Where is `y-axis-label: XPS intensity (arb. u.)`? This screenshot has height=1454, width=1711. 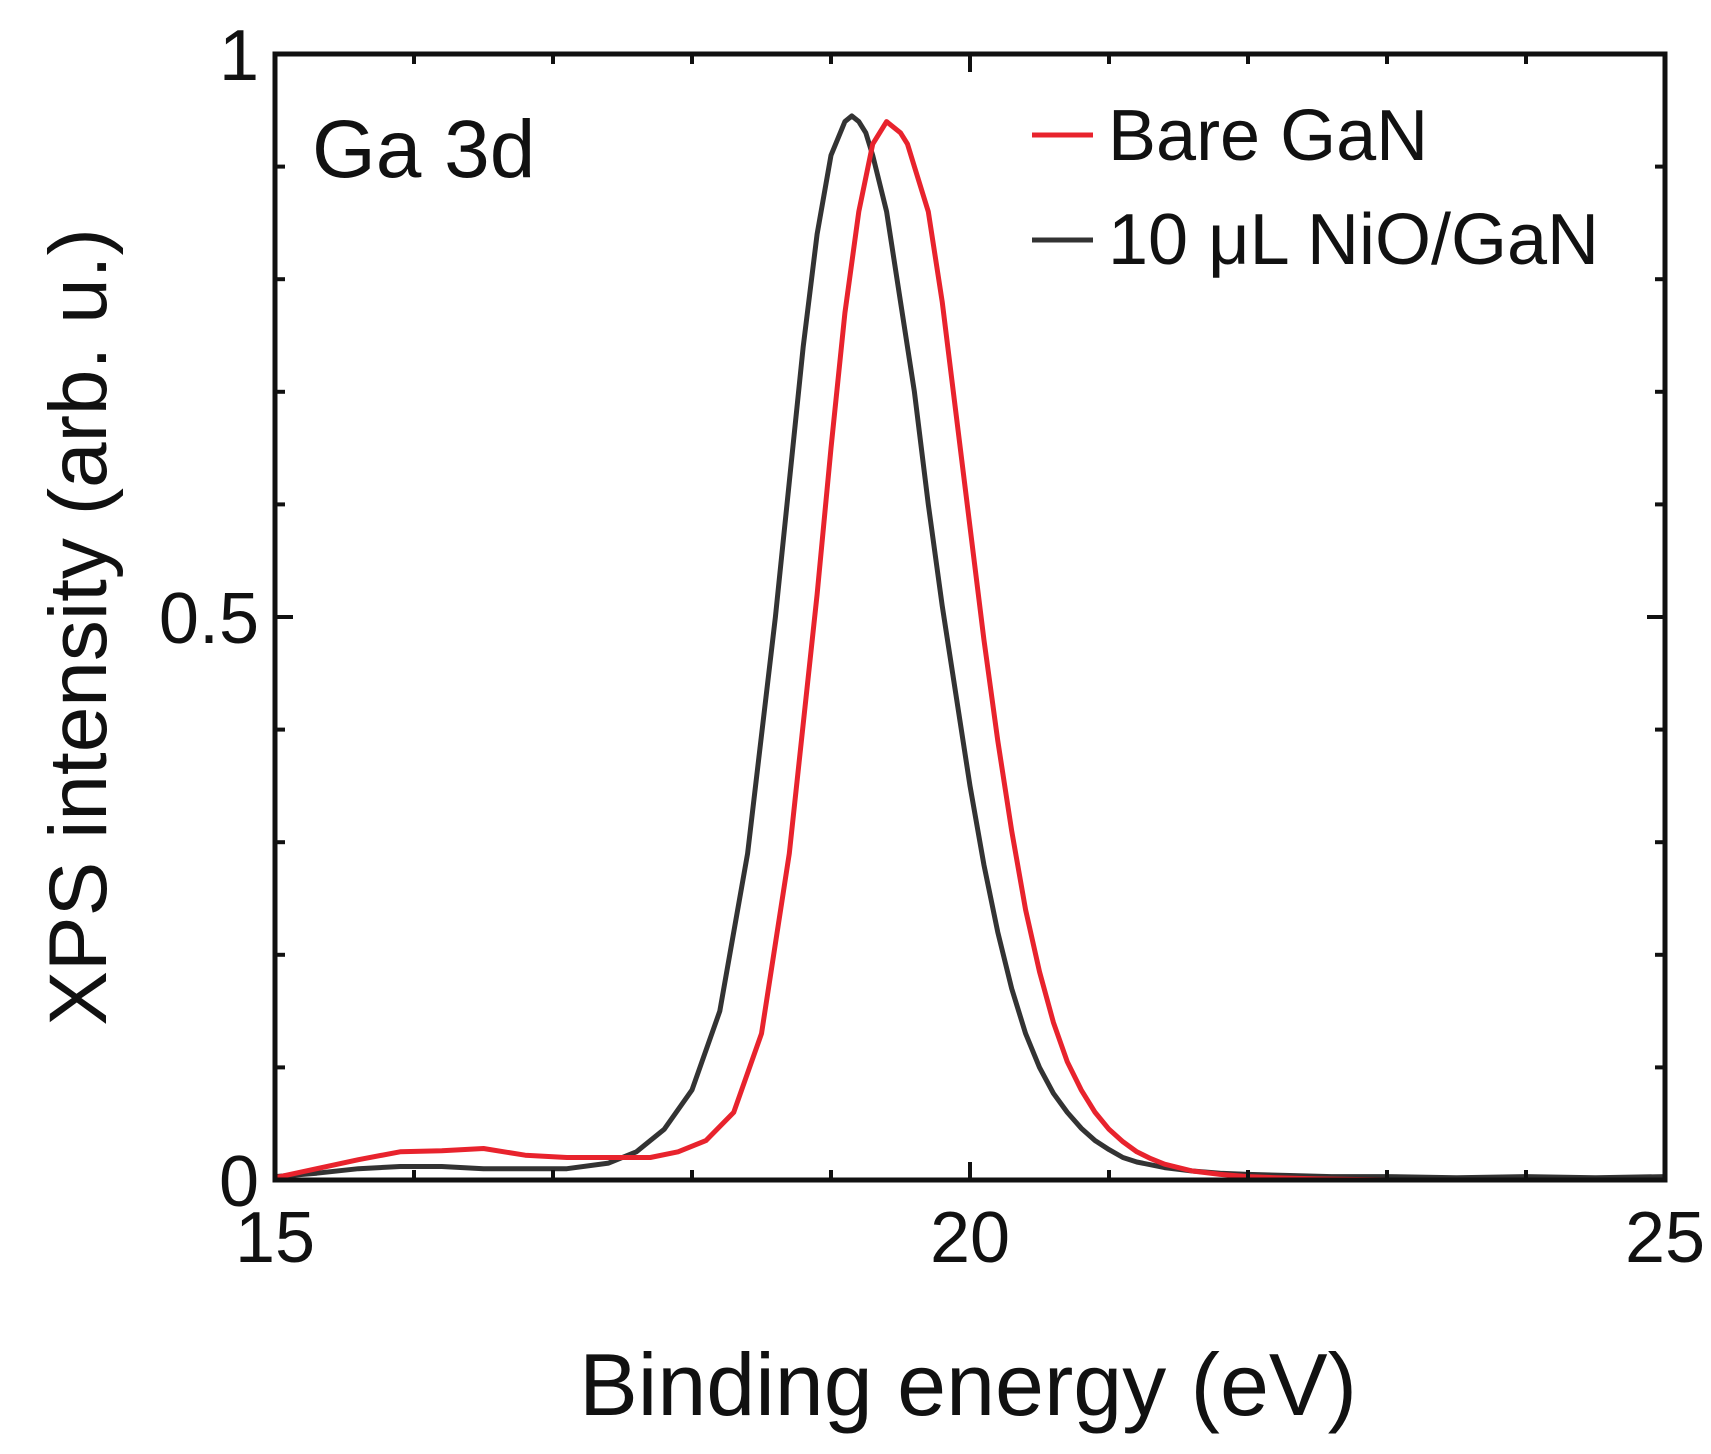
y-axis-label: XPS intensity (arb. u.) is located at coordinates (78, 627).